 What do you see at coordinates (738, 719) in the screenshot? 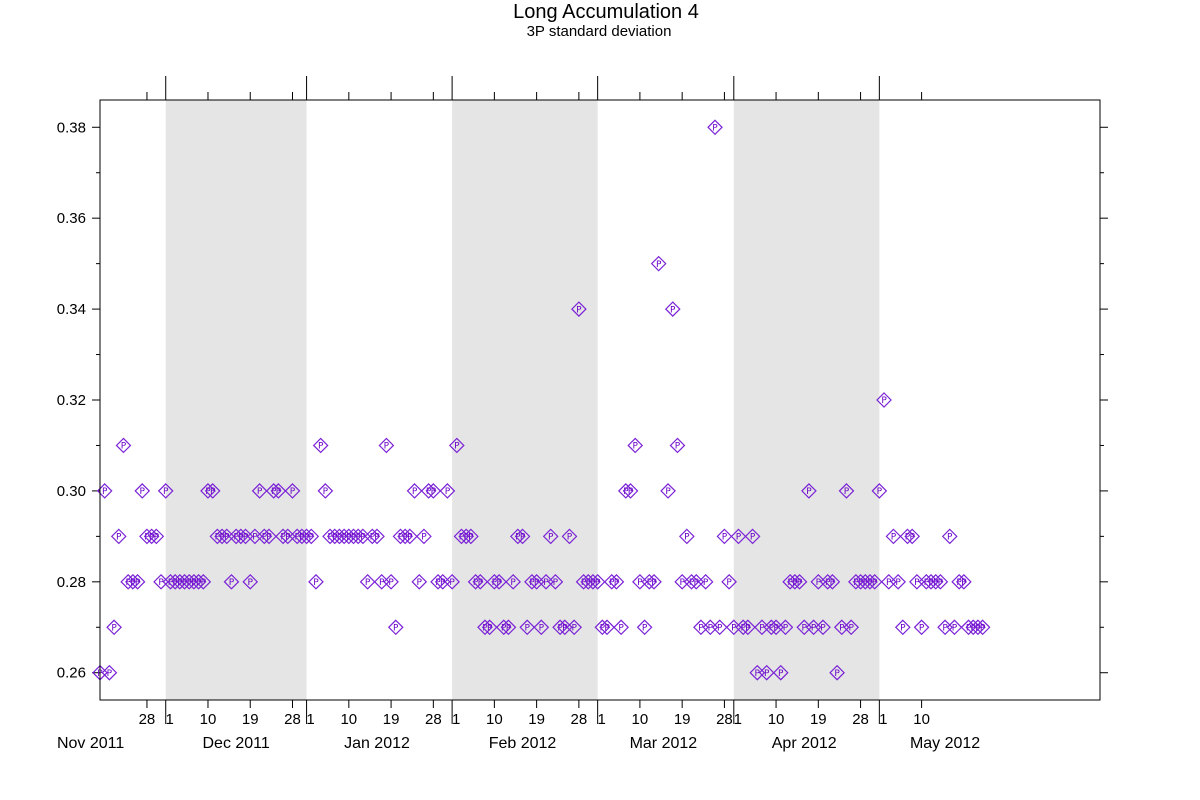
I see `x-tick-label: 1` at bounding box center [738, 719].